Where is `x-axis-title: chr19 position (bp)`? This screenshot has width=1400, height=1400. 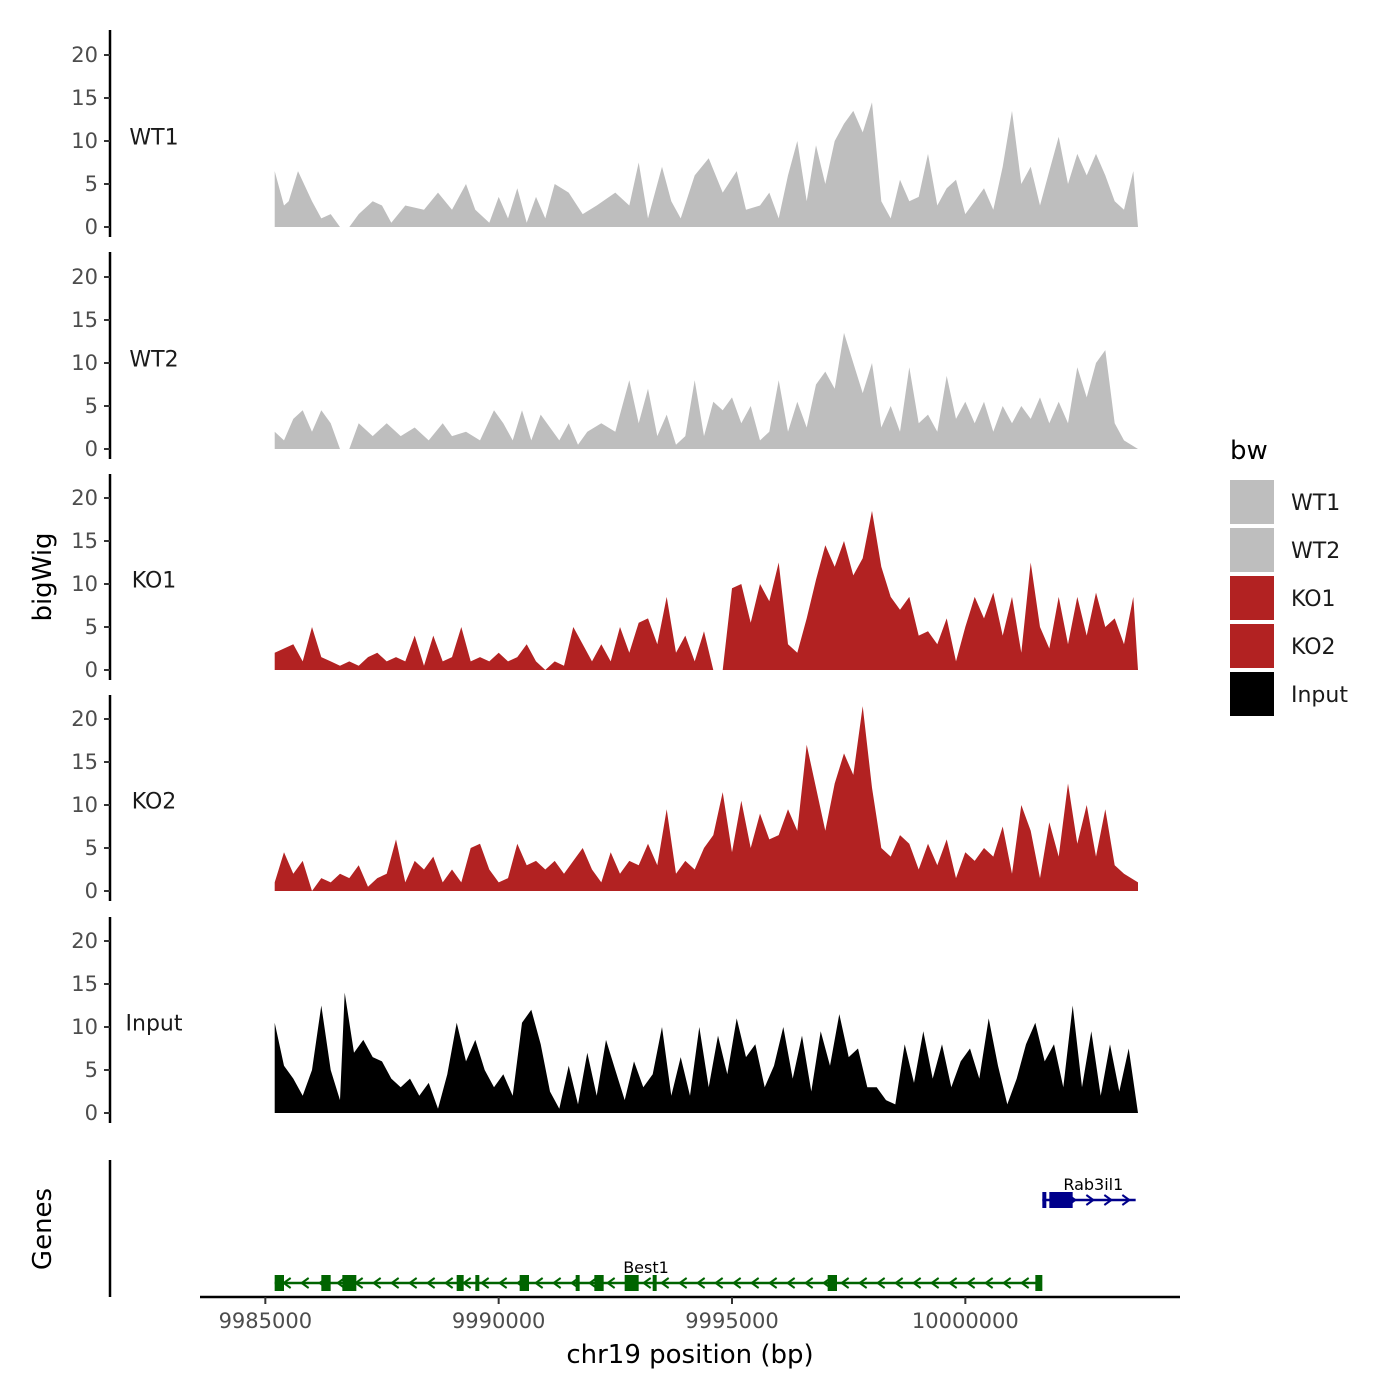 x-axis-title: chr19 position (bp) is located at coordinates (689, 1355).